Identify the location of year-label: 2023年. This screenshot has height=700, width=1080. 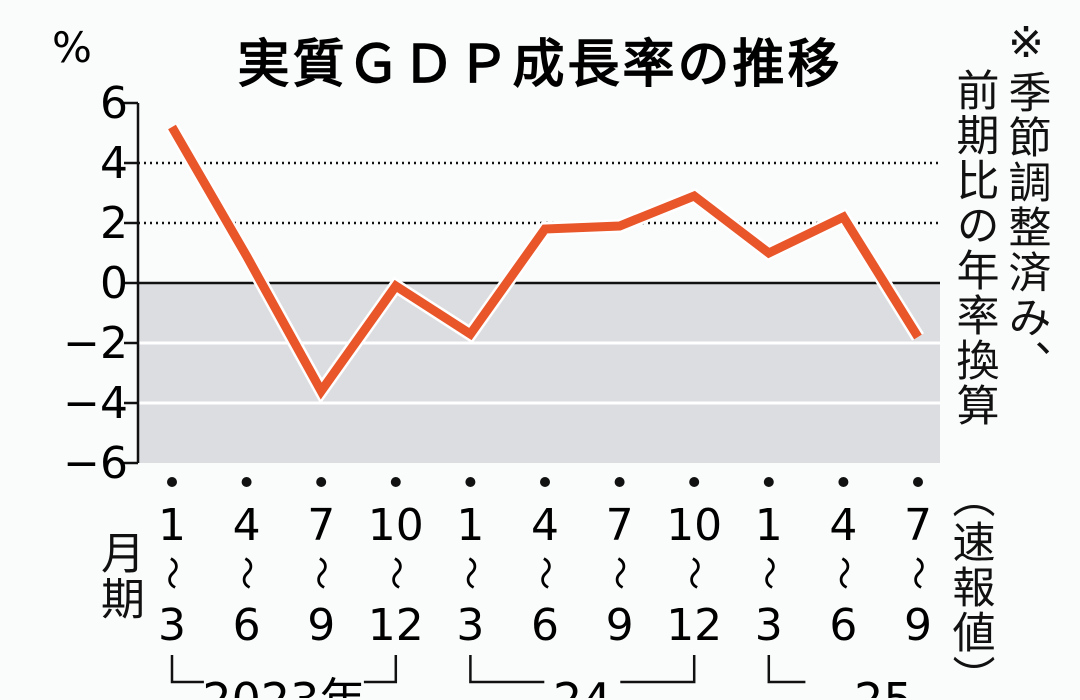
(283, 685).